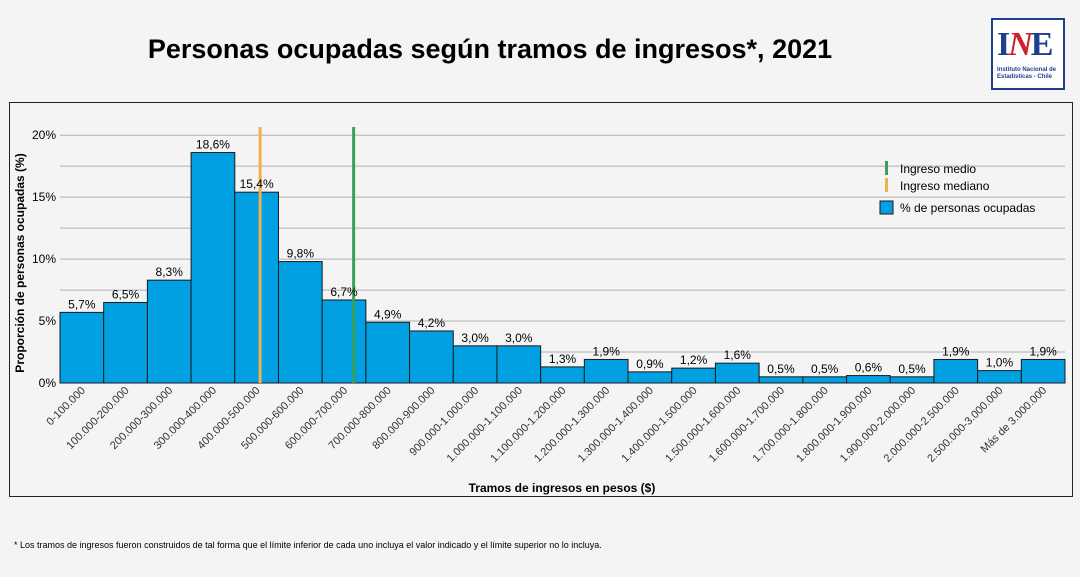 The height and width of the screenshot is (577, 1080). Describe the element at coordinates (44, 135) in the screenshot. I see `y-tick-label: 20%` at that location.